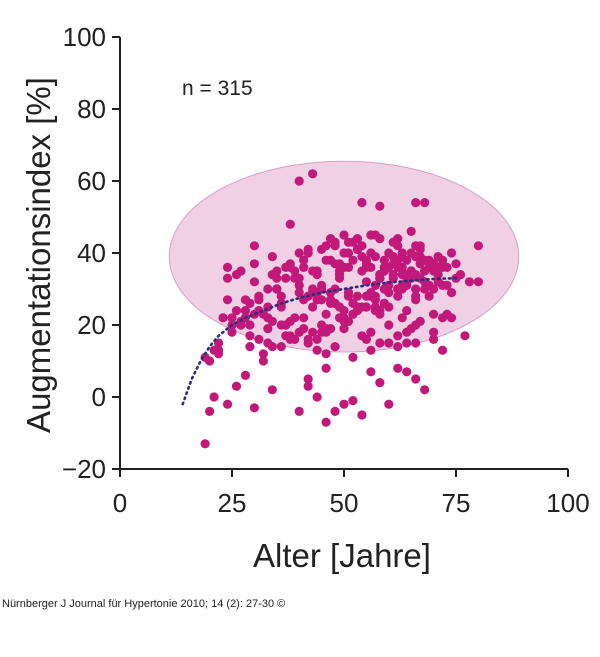 The width and height of the screenshot is (600, 657). I want to click on y-tick-label: 40, so click(91, 253).